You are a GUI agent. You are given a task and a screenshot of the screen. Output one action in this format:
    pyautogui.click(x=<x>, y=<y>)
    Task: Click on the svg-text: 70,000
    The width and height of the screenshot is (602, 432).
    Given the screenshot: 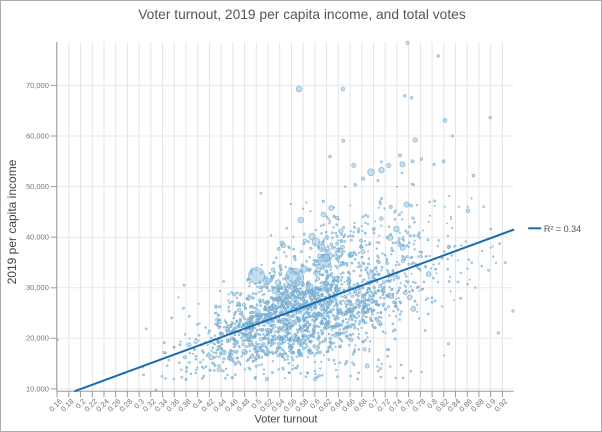 What is the action you would take?
    pyautogui.click(x=37, y=85)
    